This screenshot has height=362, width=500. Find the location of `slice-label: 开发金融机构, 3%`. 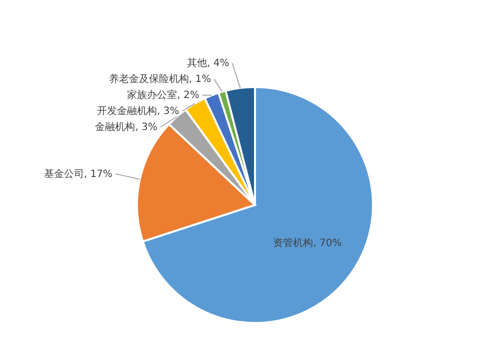

slice-label: 开发金融机构, 3% is located at coordinates (138, 111).